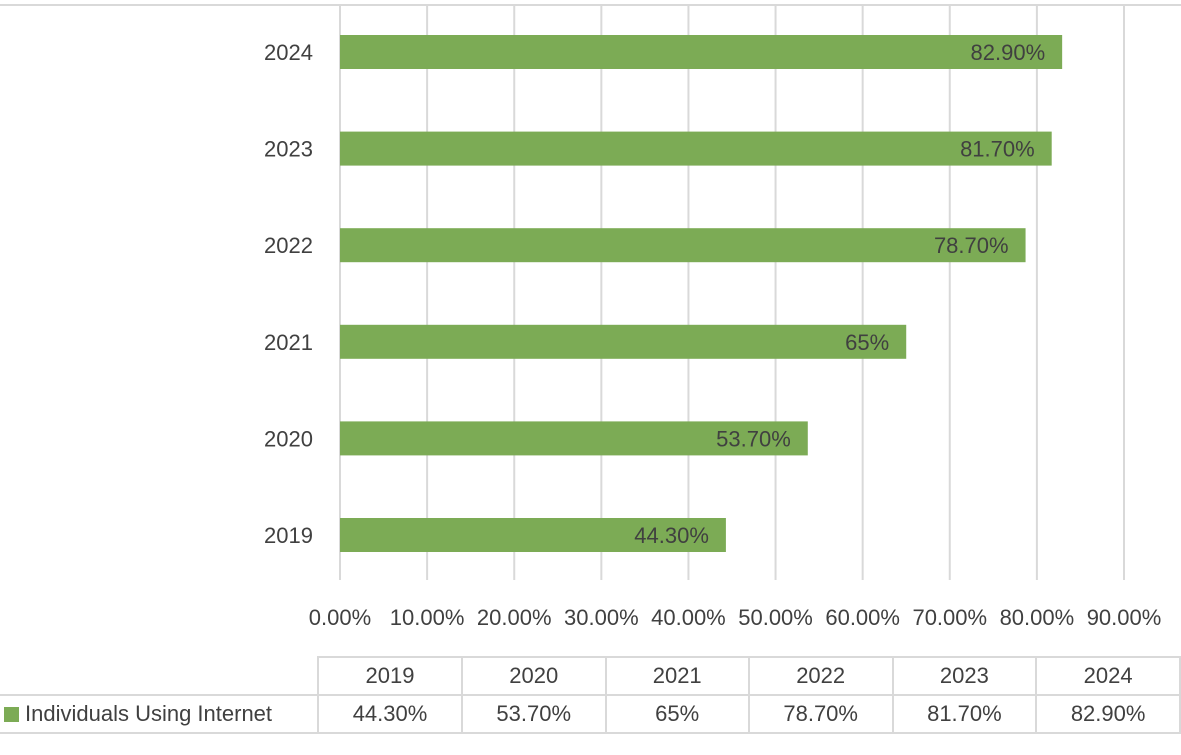 The width and height of the screenshot is (1181, 755). Describe the element at coordinates (11, 714) in the screenshot. I see `legend-swatch` at that location.